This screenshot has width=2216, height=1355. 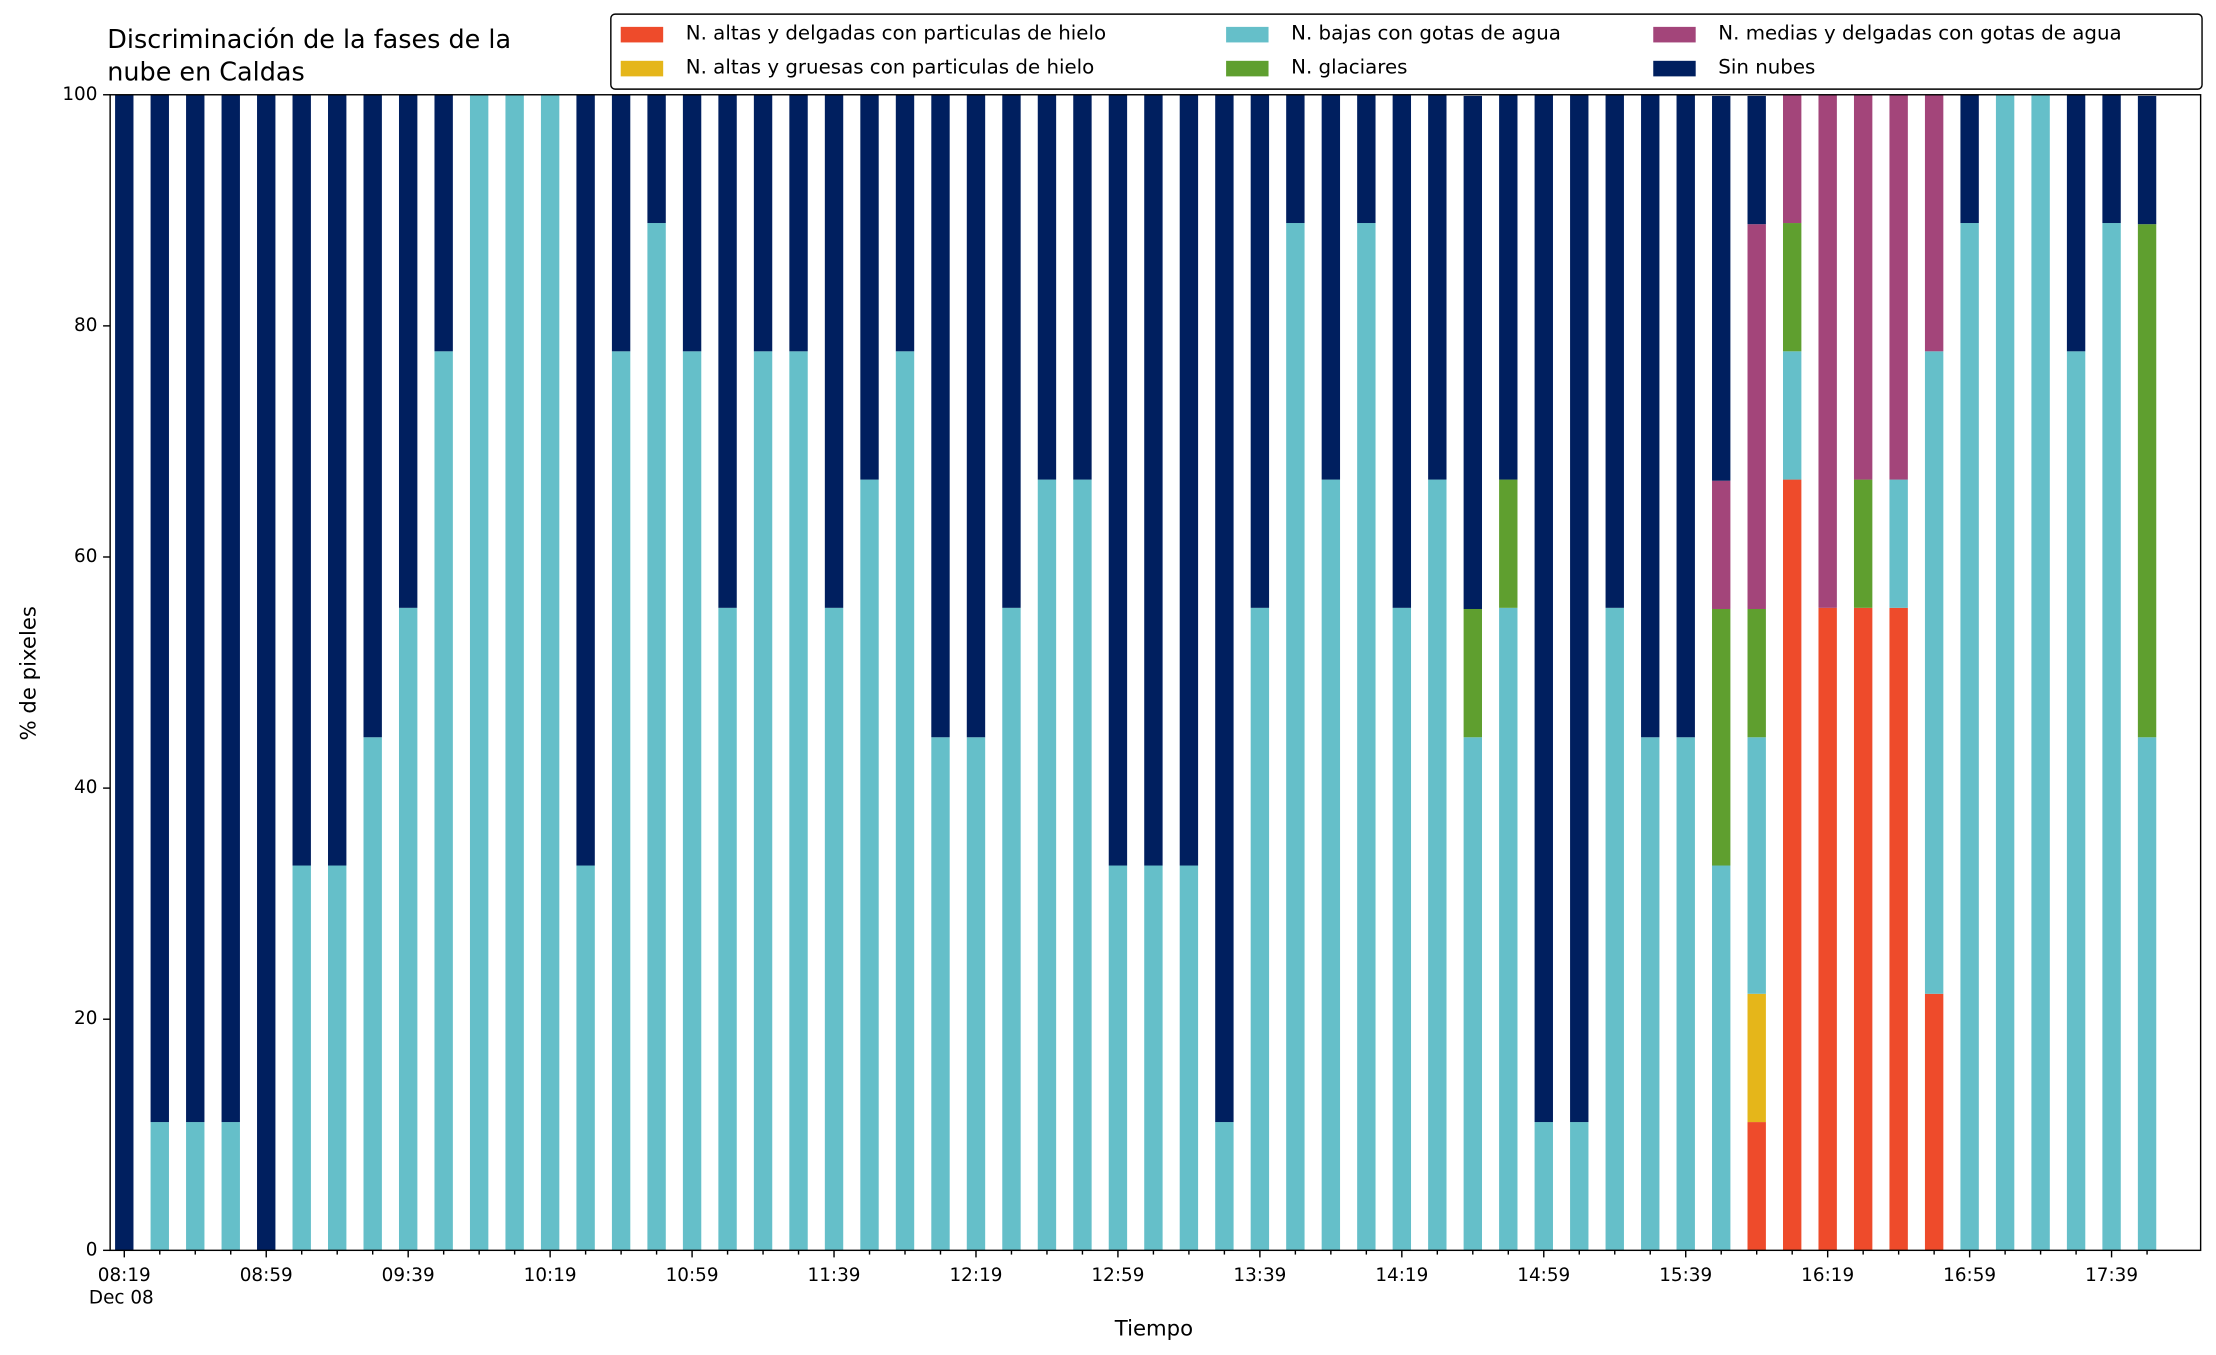 What do you see at coordinates (92, 1249) in the screenshot?
I see `y-tick-label: 0` at bounding box center [92, 1249].